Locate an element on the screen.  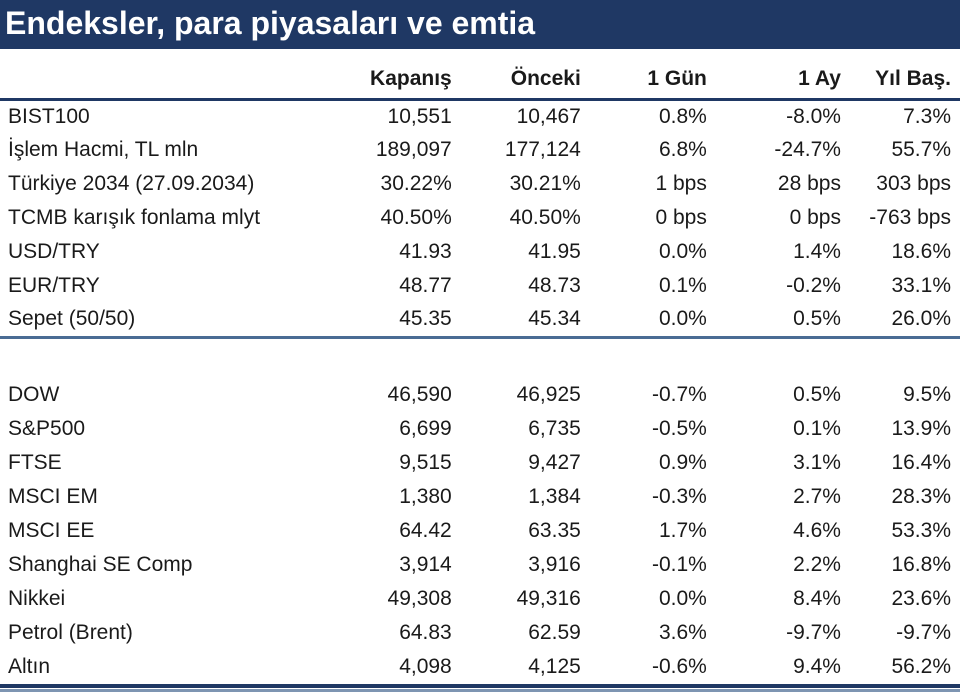
cell-value: 0.8% is located at coordinates (682, 116).